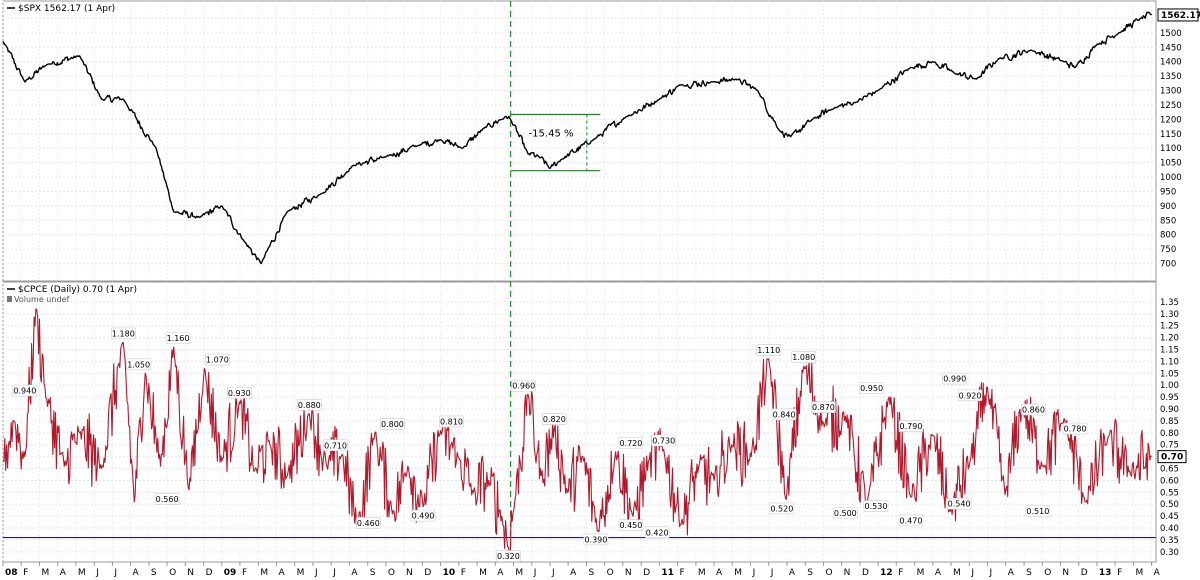  Describe the element at coordinates (449, 573) in the screenshot. I see `x-tick-label: 10` at that location.